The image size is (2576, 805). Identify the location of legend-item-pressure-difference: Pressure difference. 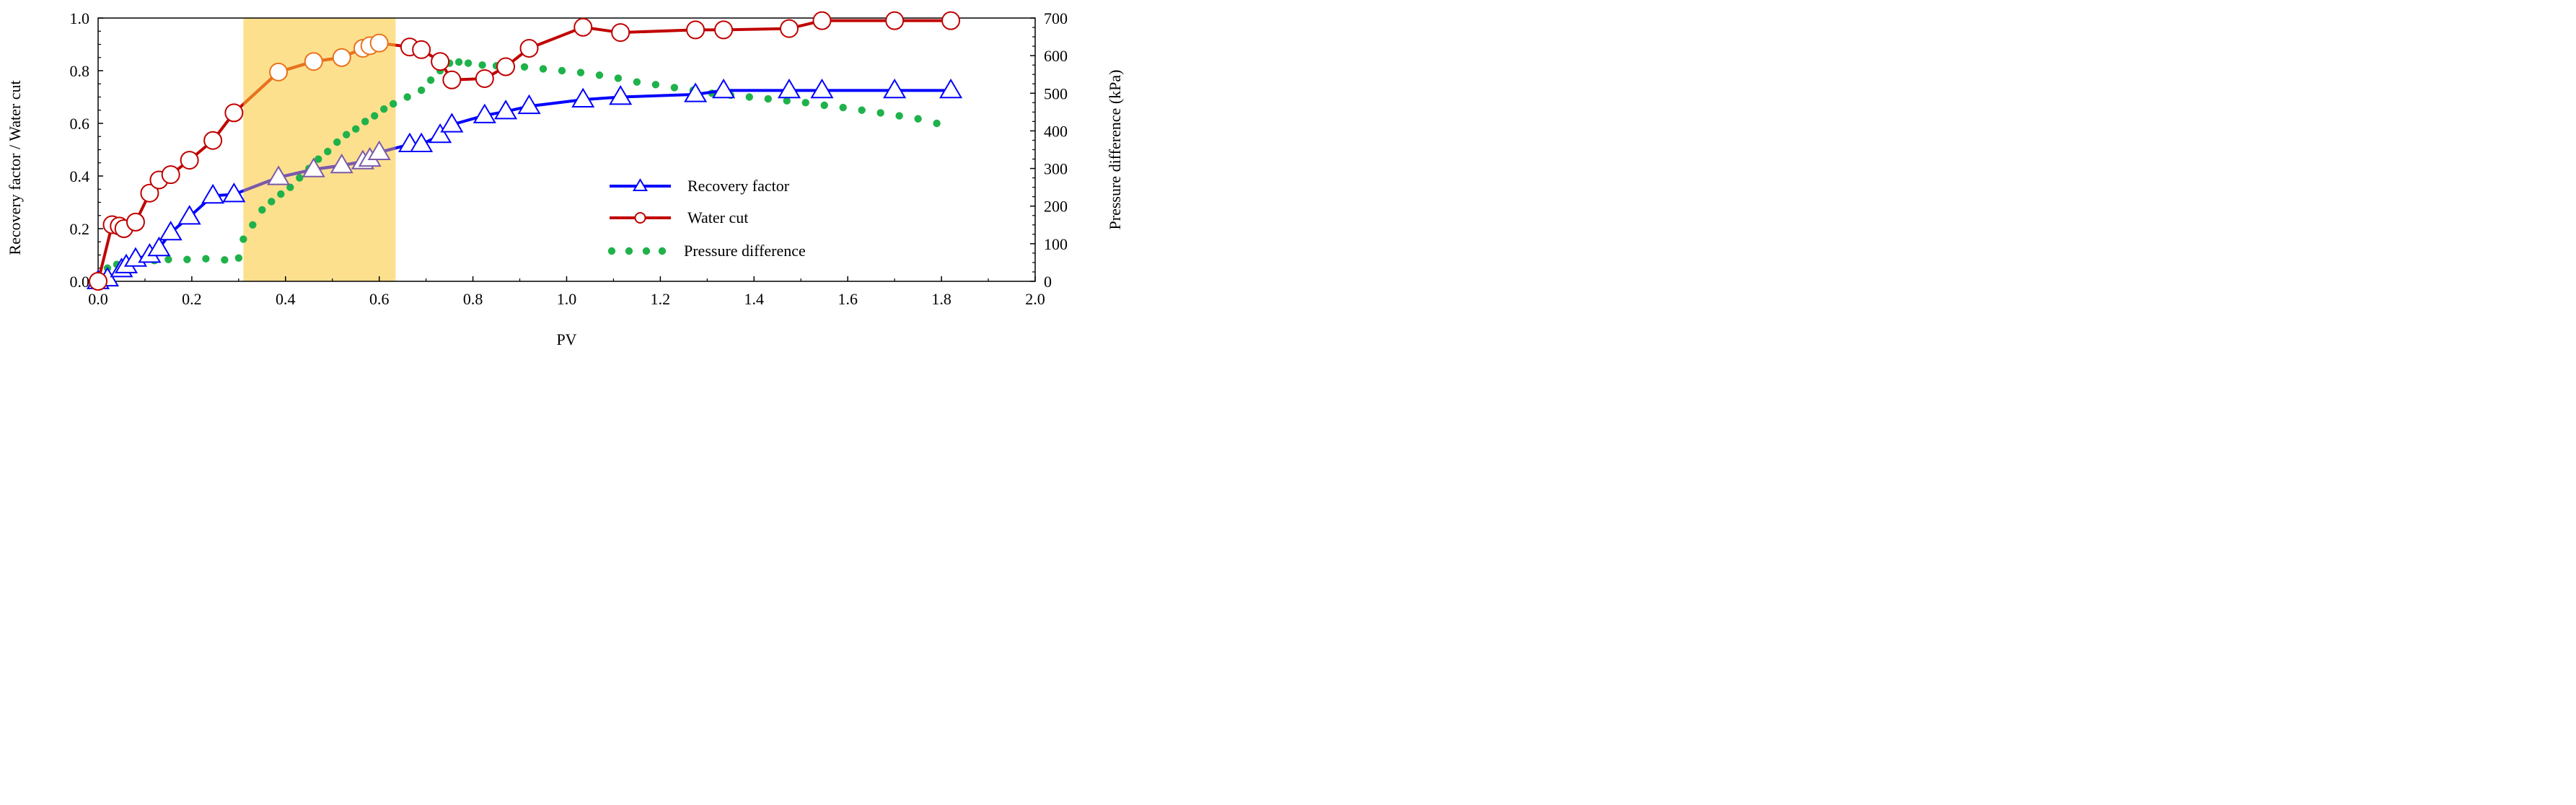
(706, 251).